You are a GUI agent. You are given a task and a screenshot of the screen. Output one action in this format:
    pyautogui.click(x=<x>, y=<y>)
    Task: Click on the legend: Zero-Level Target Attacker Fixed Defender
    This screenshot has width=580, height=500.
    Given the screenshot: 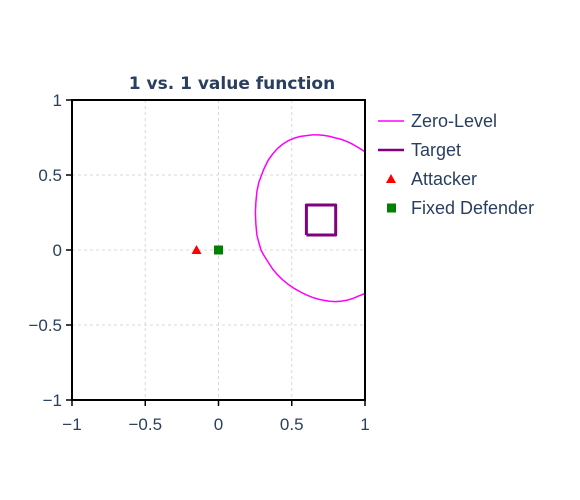 What is the action you would take?
    pyautogui.click(x=456, y=164)
    